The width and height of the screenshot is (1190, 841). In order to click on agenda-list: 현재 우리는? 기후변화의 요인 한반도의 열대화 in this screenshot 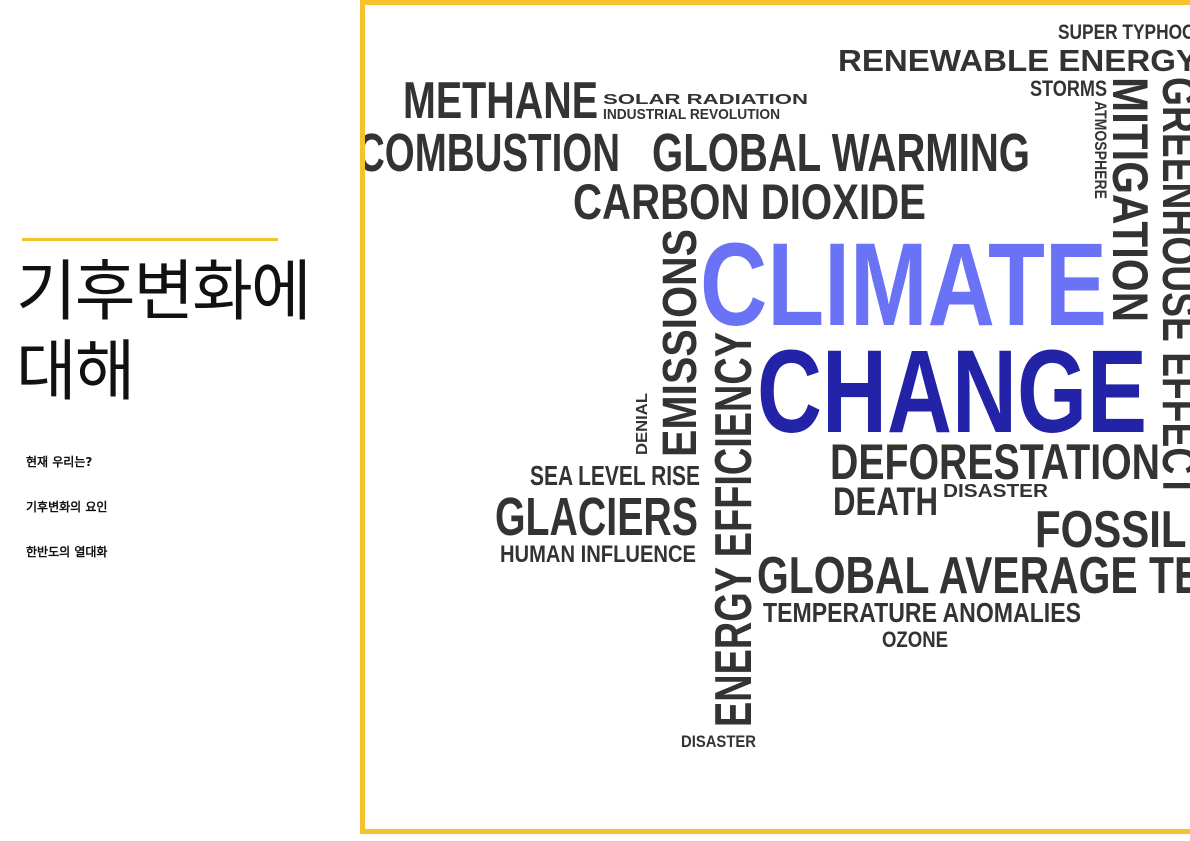, I will do `click(66, 517)`.